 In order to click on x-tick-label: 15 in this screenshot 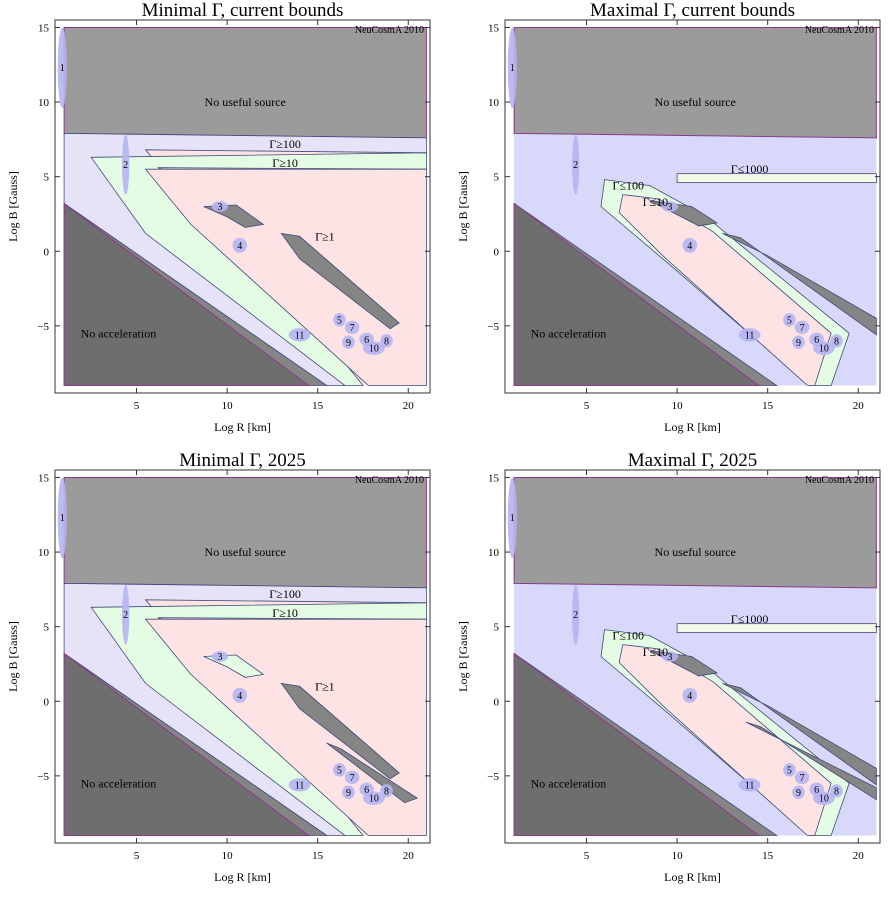, I will do `click(318, 406)`.